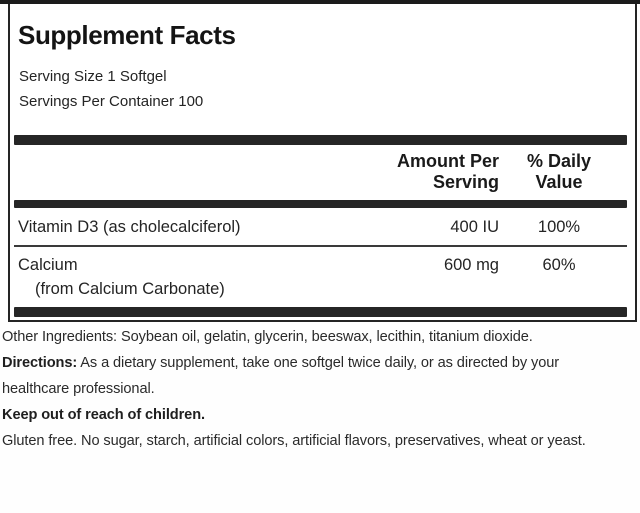 The height and width of the screenshot is (513, 640). What do you see at coordinates (447, 161) in the screenshot?
I see `header-amount-line1: Amount Per` at bounding box center [447, 161].